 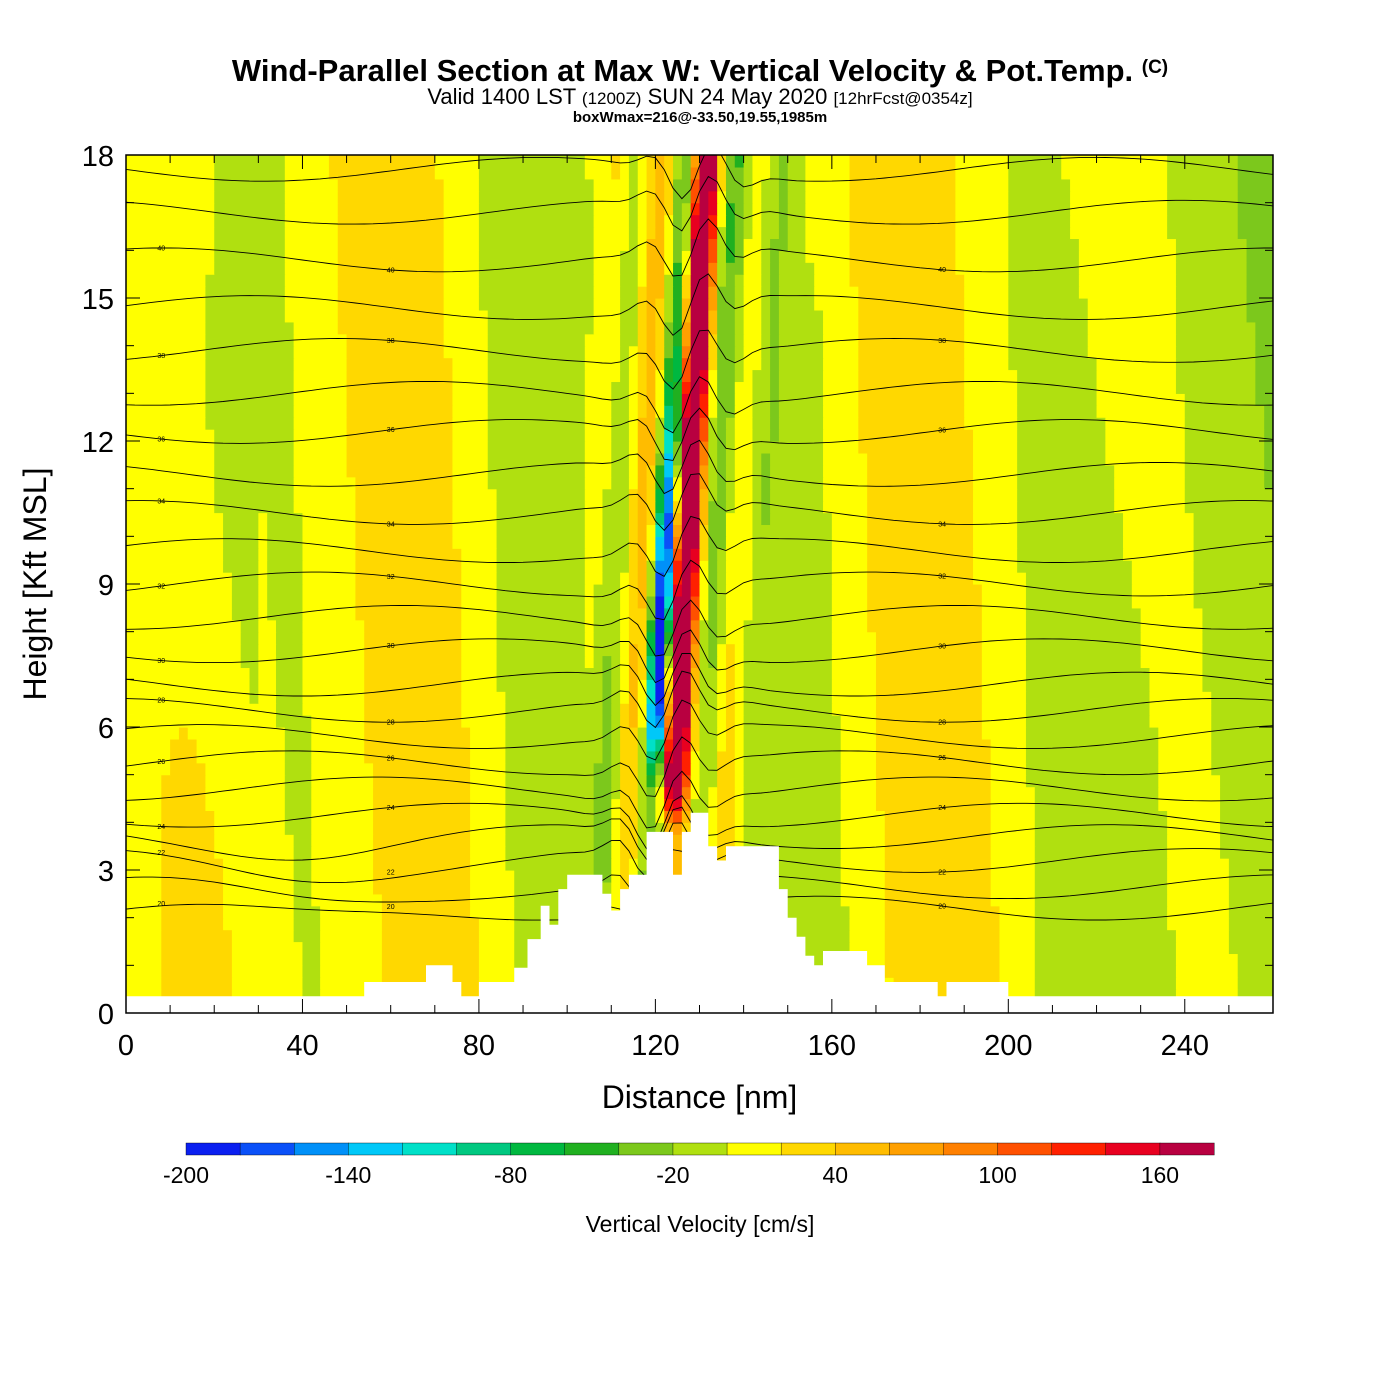 What do you see at coordinates (916, 1149) in the screenshot?
I see `colorbar-swatch` at bounding box center [916, 1149].